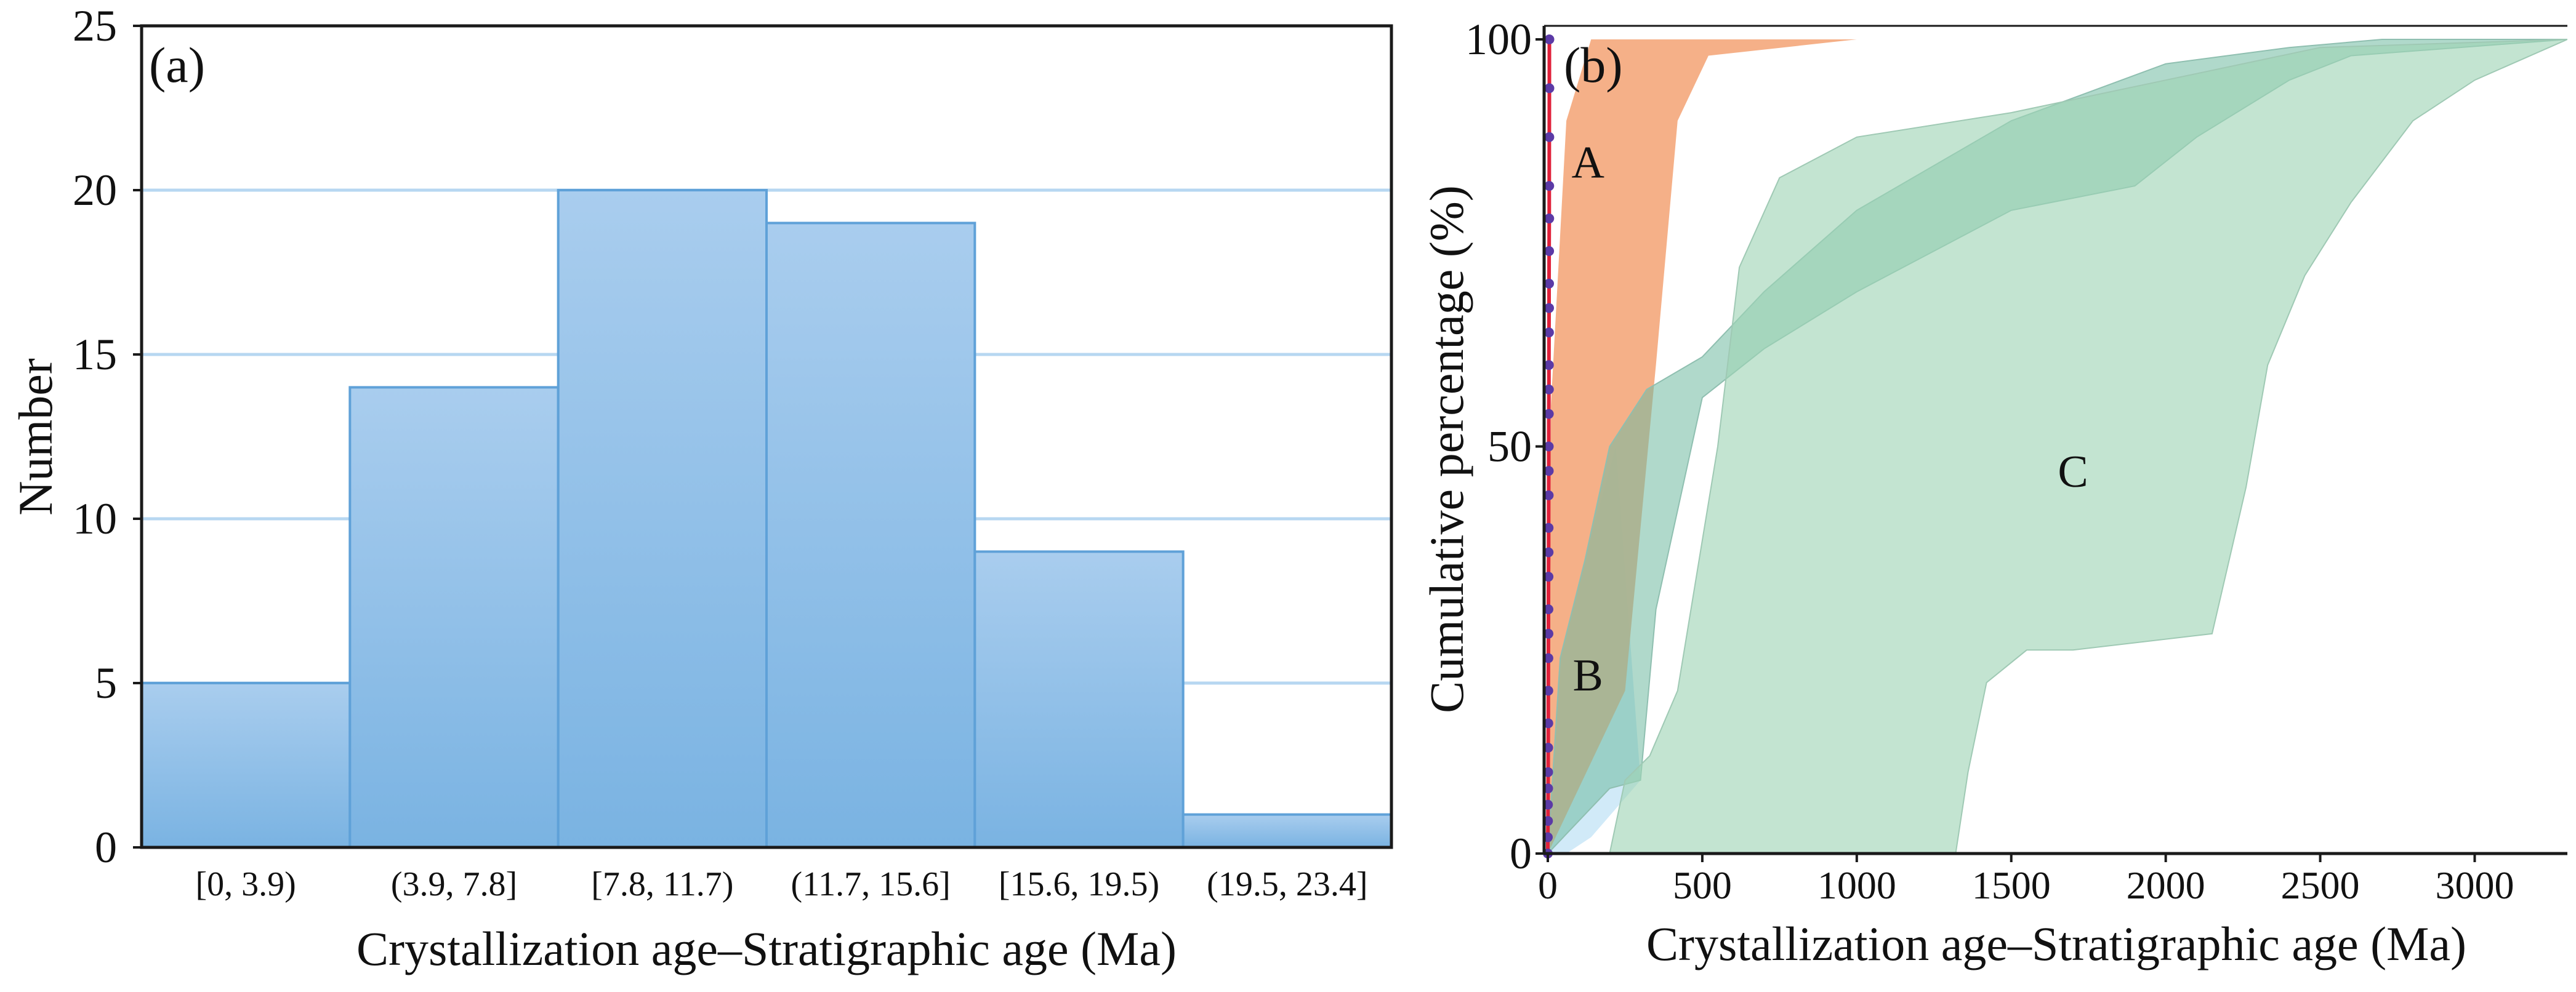 Image resolution: width=2576 pixels, height=992 pixels. I want to click on panel-a-y-tick-label: 10, so click(95, 518).